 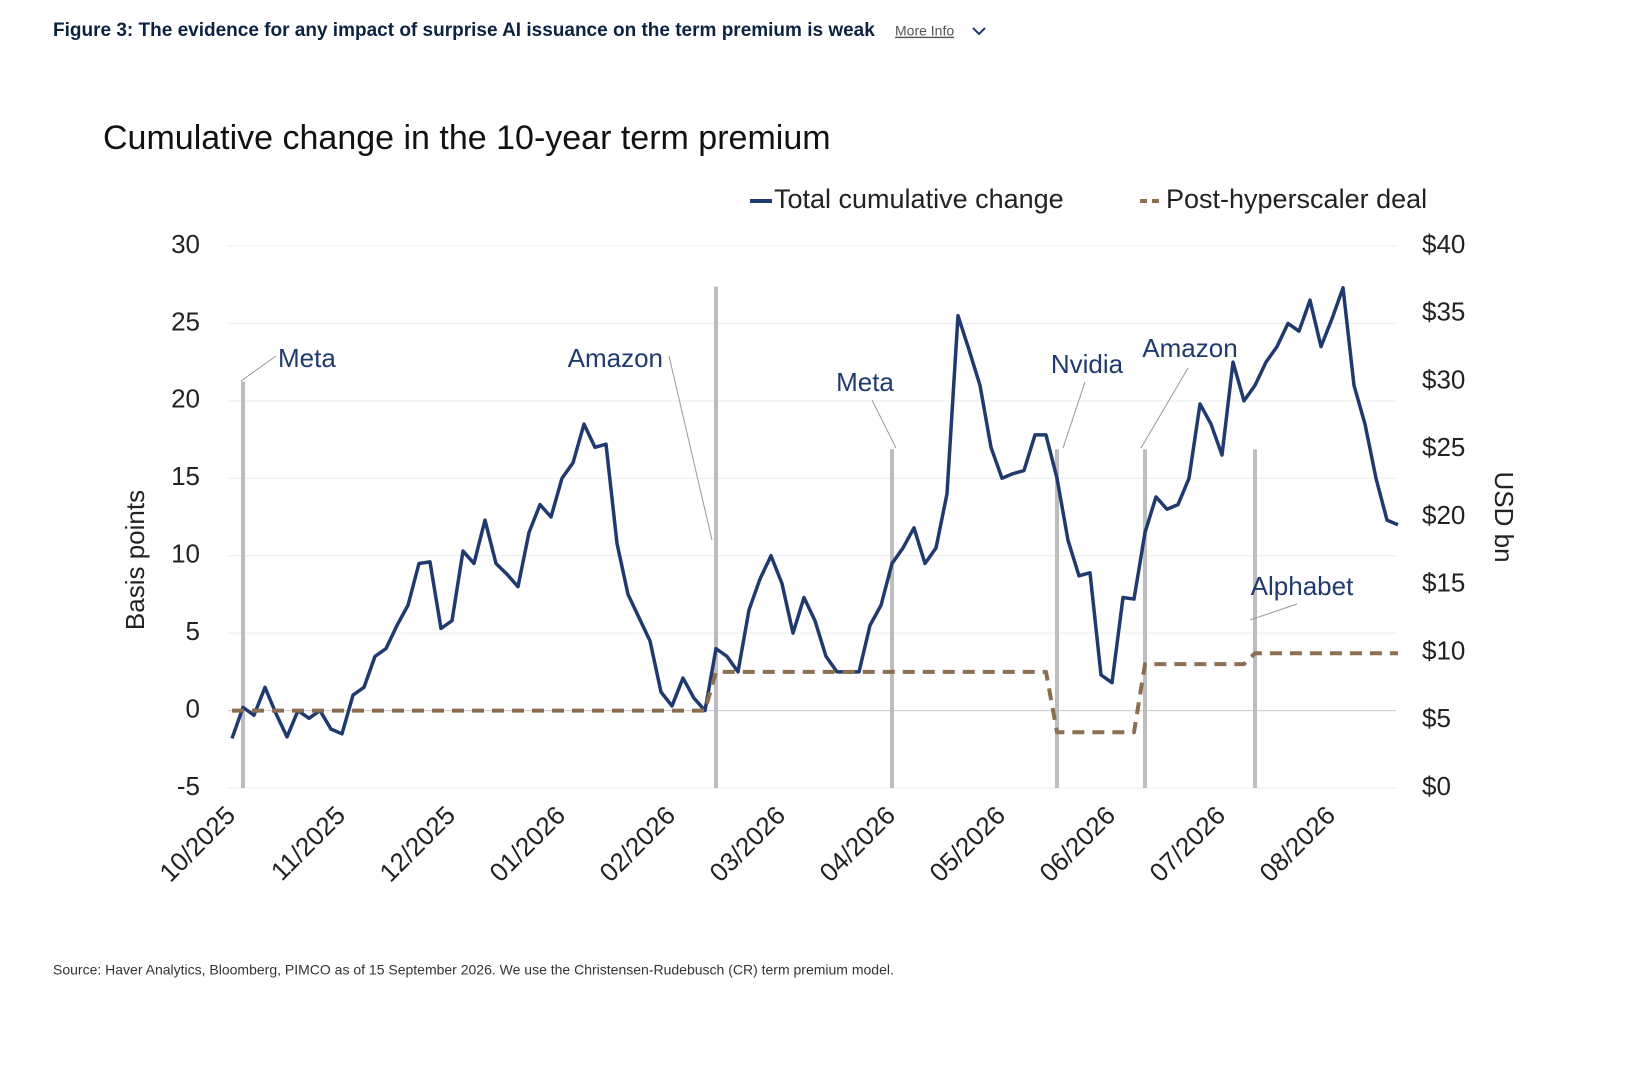 What do you see at coordinates (1436, 786) in the screenshot?
I see `y2-tick-label: $0` at bounding box center [1436, 786].